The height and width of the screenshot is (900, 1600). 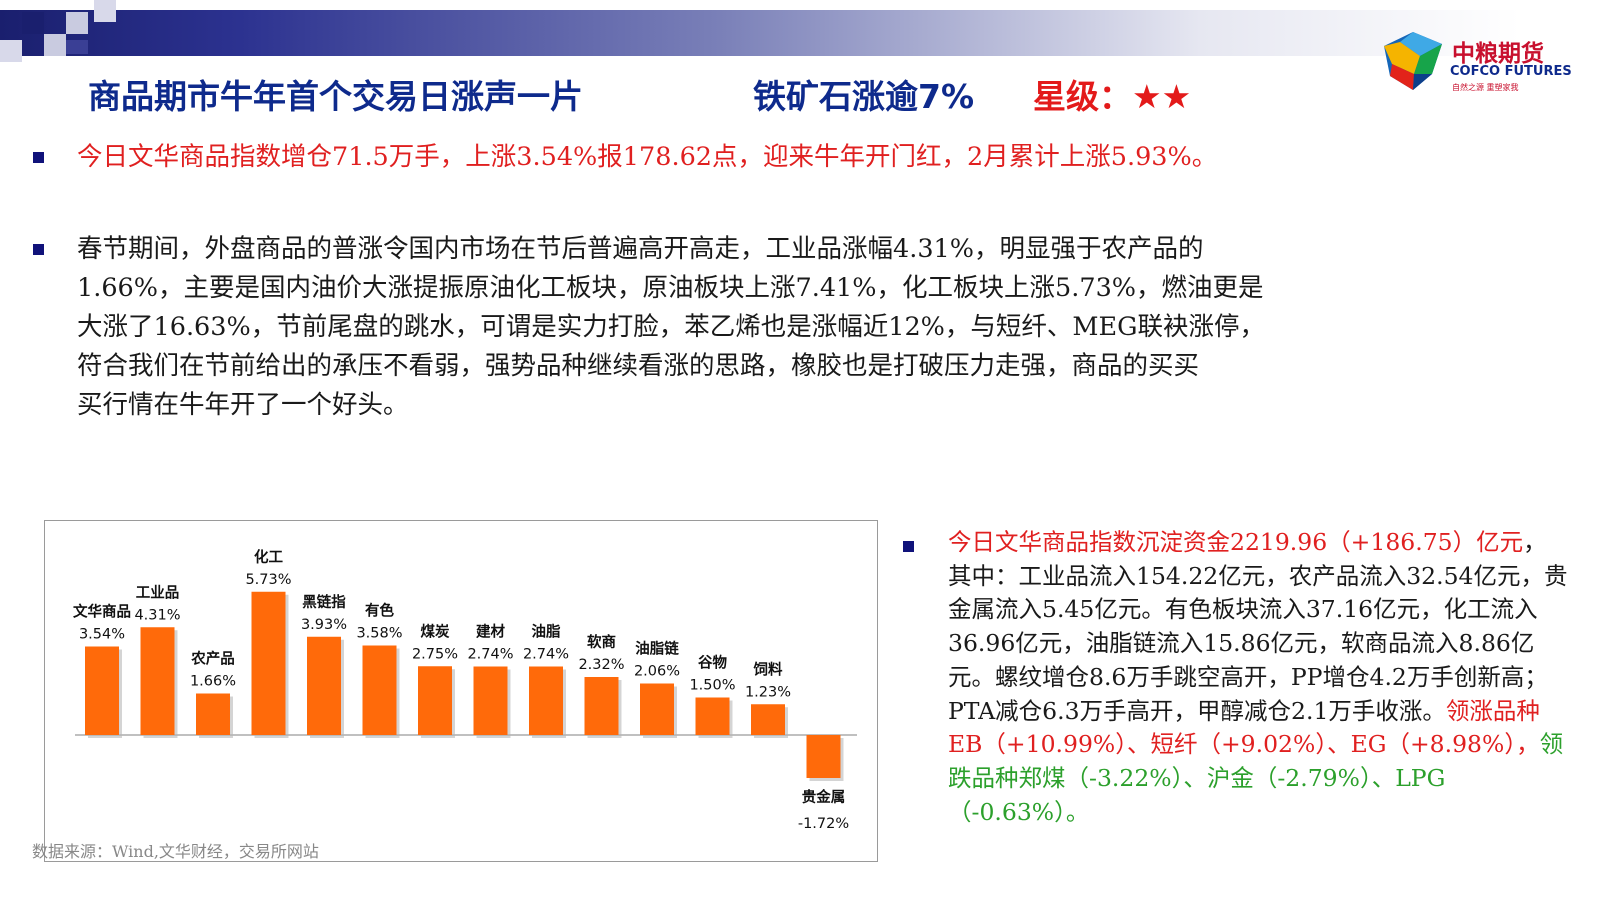 I want to click on bullet-2-line: 买行情在牛年开了一个好头。, so click(x=243, y=405).